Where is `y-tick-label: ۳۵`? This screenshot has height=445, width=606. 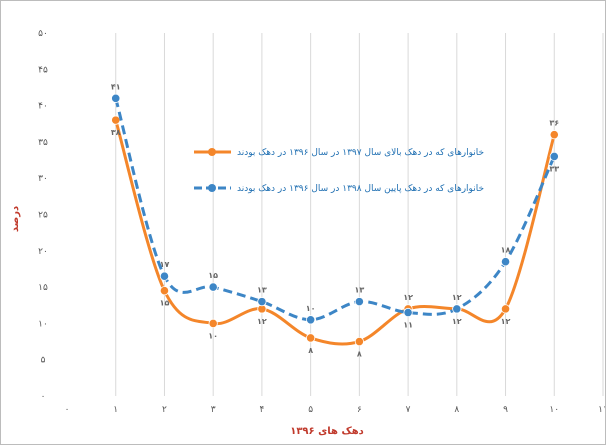
y-tick-label: ۳۵ is located at coordinates (43, 143).